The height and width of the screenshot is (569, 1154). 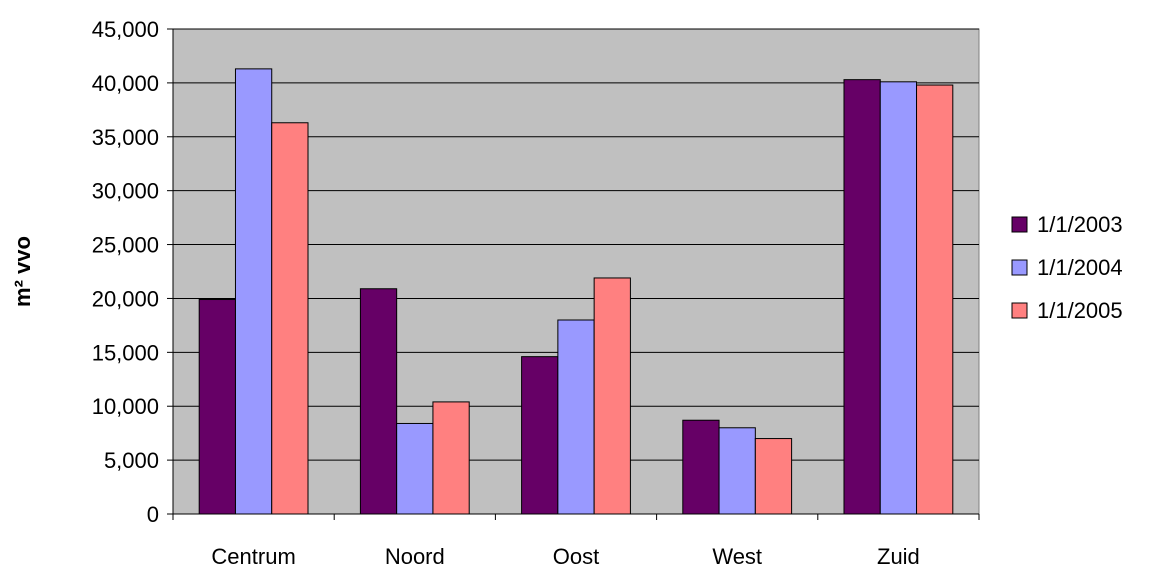 I want to click on y-axis-label: m² vvo, so click(x=22, y=271).